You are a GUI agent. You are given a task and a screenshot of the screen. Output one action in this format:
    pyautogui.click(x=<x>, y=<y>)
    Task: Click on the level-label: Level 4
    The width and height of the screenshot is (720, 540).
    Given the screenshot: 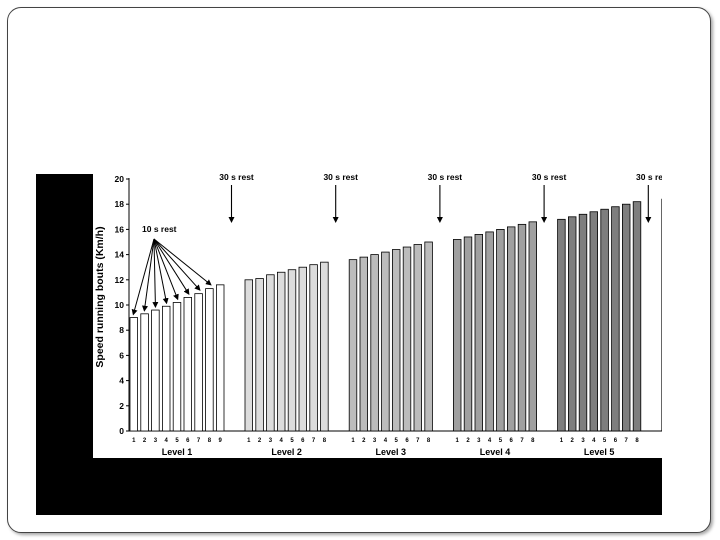 What is the action you would take?
    pyautogui.click(x=495, y=452)
    